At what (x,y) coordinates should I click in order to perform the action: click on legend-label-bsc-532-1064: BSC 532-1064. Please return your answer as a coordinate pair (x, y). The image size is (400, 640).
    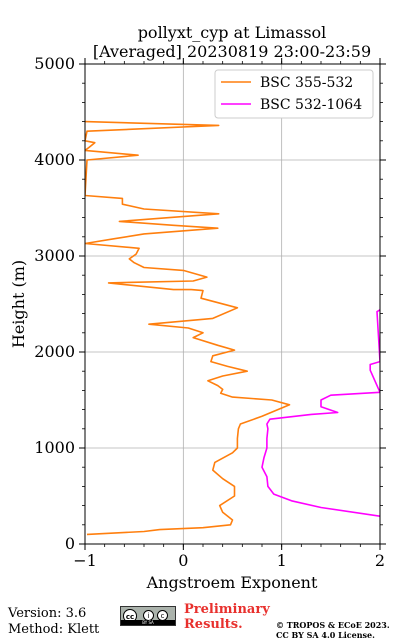
    Looking at the image, I should click on (311, 105).